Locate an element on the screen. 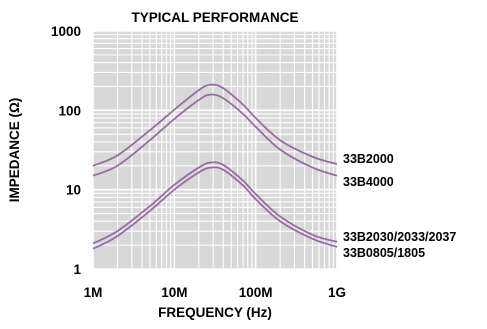 The height and width of the screenshot is (329, 487). y-tick-label-2: 10 is located at coordinates (73, 190).